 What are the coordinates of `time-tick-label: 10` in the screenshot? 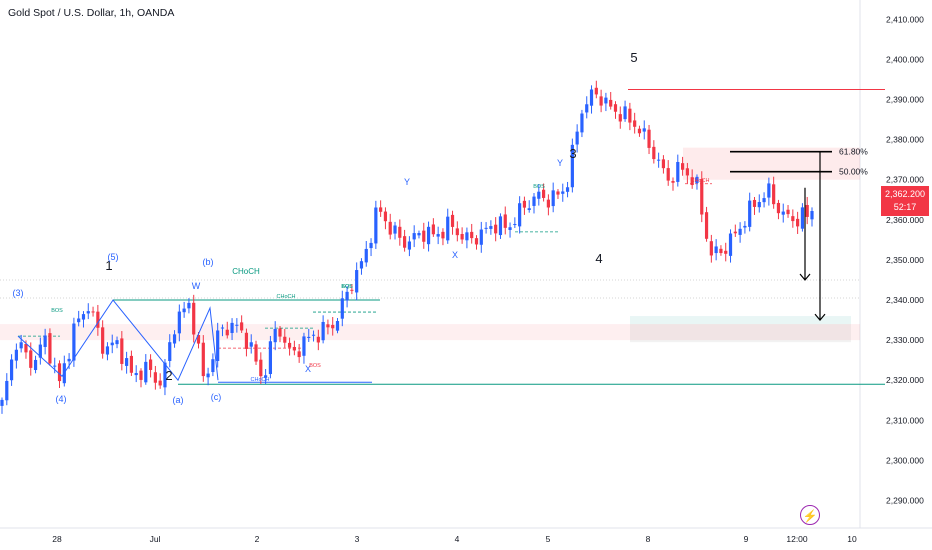 It's located at (852, 539).